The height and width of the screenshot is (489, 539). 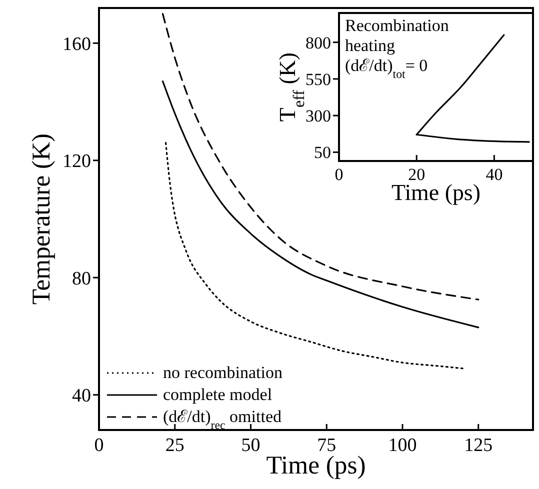 What do you see at coordinates (478, 445) in the screenshot?
I see `x-tick-label: 125` at bounding box center [478, 445].